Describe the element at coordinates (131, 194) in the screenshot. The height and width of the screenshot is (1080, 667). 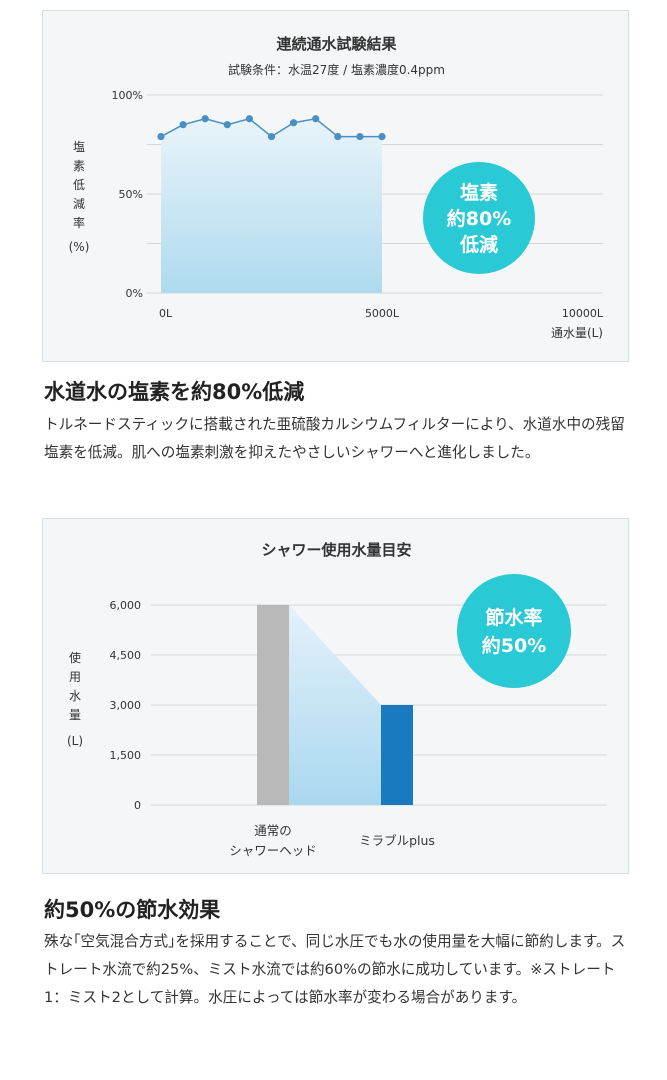
I see `y-tick-label: 50%` at that location.